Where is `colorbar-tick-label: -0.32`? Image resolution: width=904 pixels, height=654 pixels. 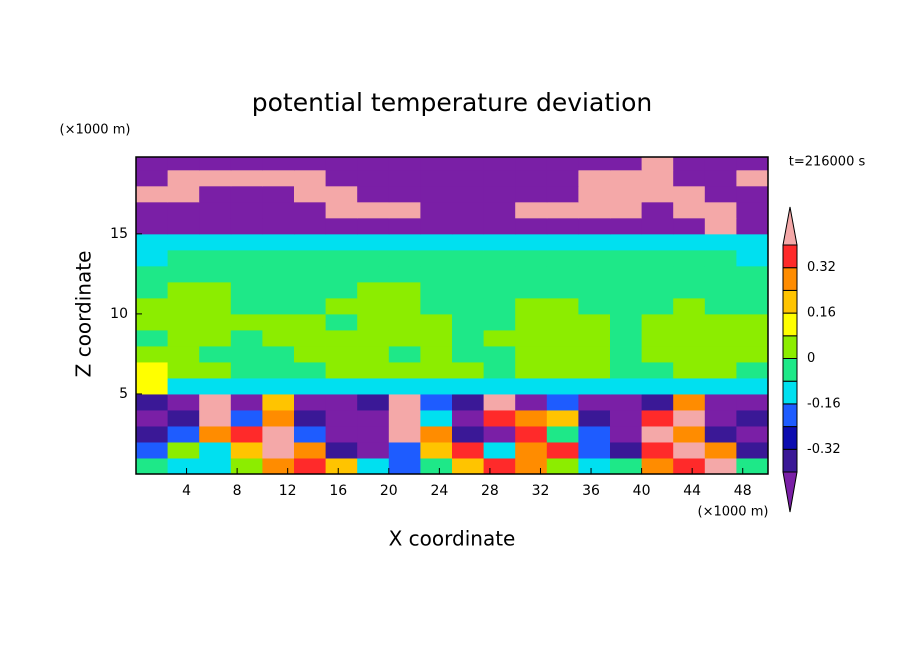
colorbar-tick-label: -0.32 is located at coordinates (824, 449).